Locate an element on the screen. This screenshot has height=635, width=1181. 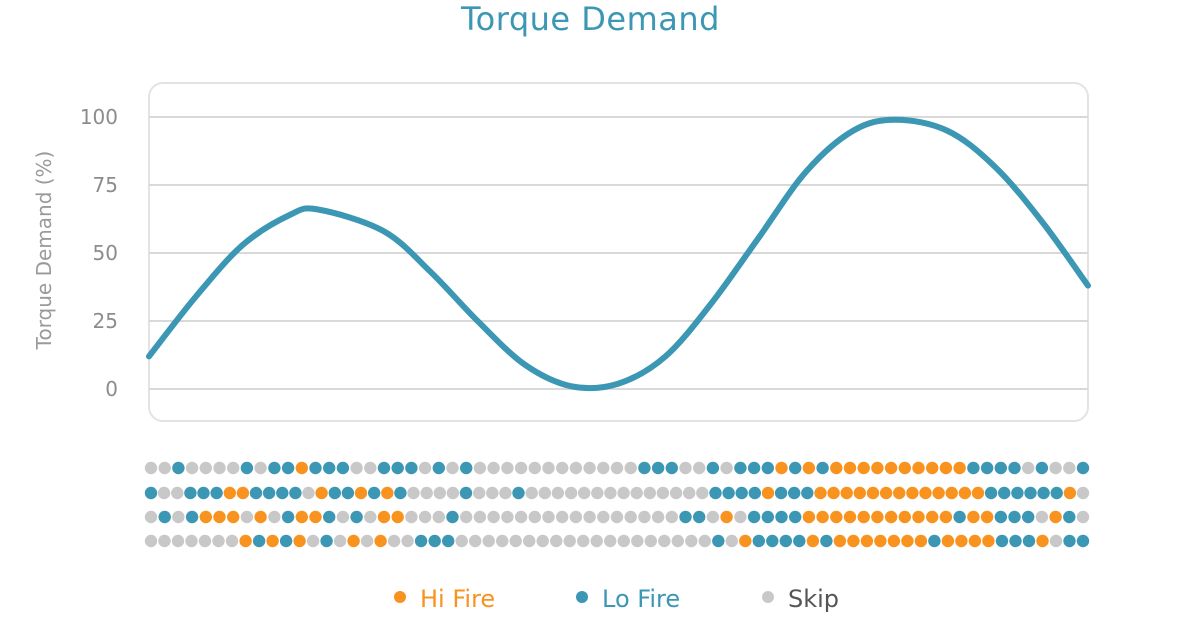
y-tick-label: 100 is located at coordinates (99, 117).